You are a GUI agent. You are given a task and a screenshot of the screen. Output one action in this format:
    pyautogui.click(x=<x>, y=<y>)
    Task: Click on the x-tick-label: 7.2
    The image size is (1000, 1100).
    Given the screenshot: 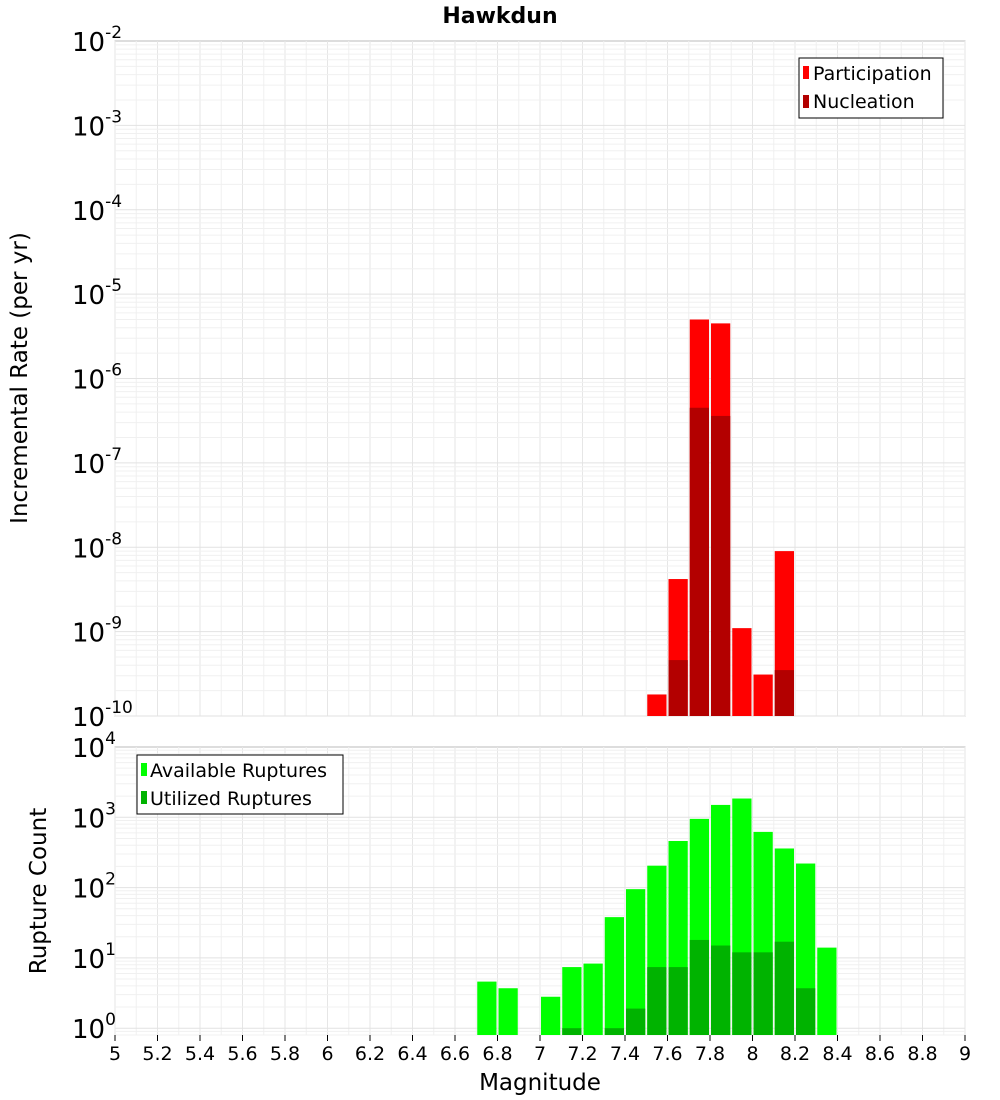 What is the action you would take?
    pyautogui.click(x=582, y=1054)
    